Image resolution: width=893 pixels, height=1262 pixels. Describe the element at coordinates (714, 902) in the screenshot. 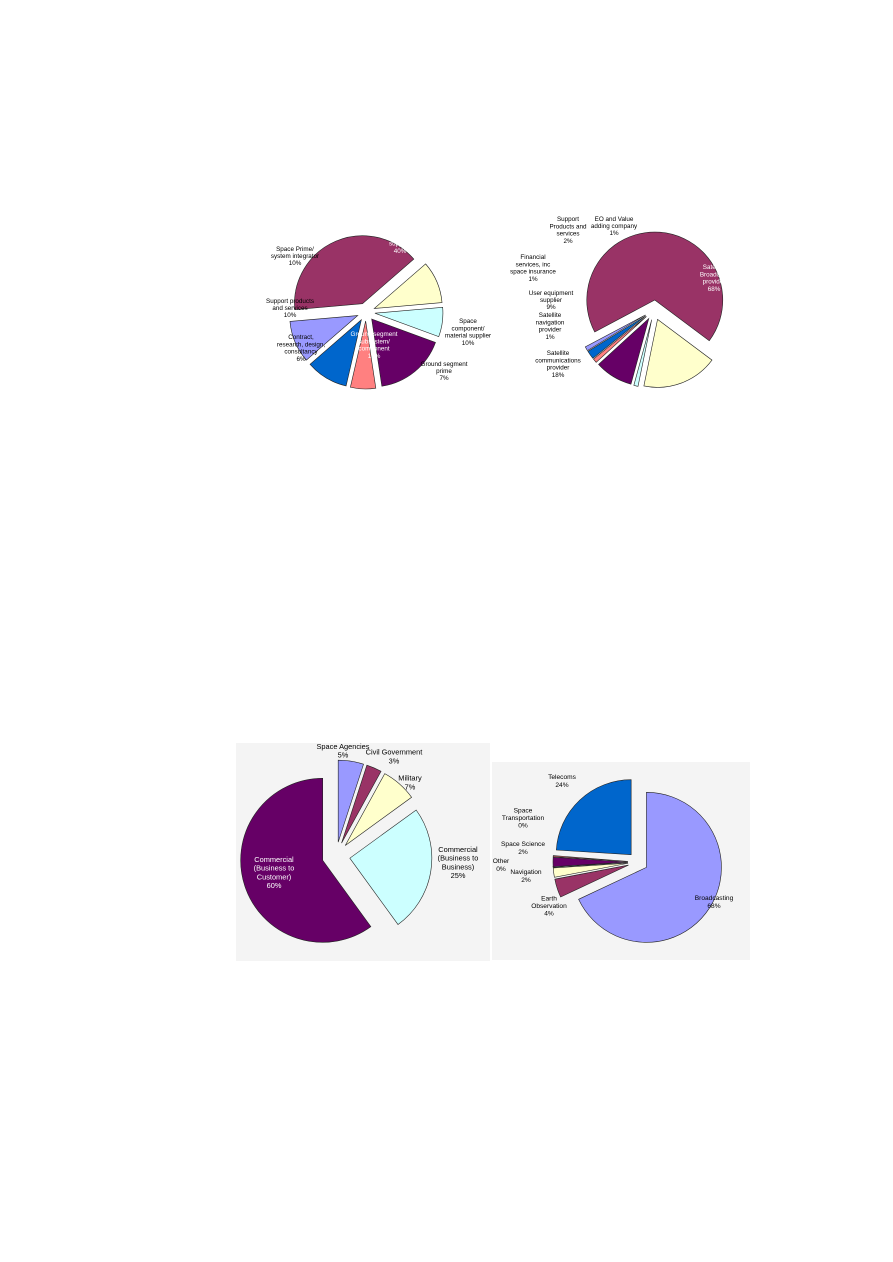

I see `chart-4-slice-1-label: Broadcasting 68%` at that location.